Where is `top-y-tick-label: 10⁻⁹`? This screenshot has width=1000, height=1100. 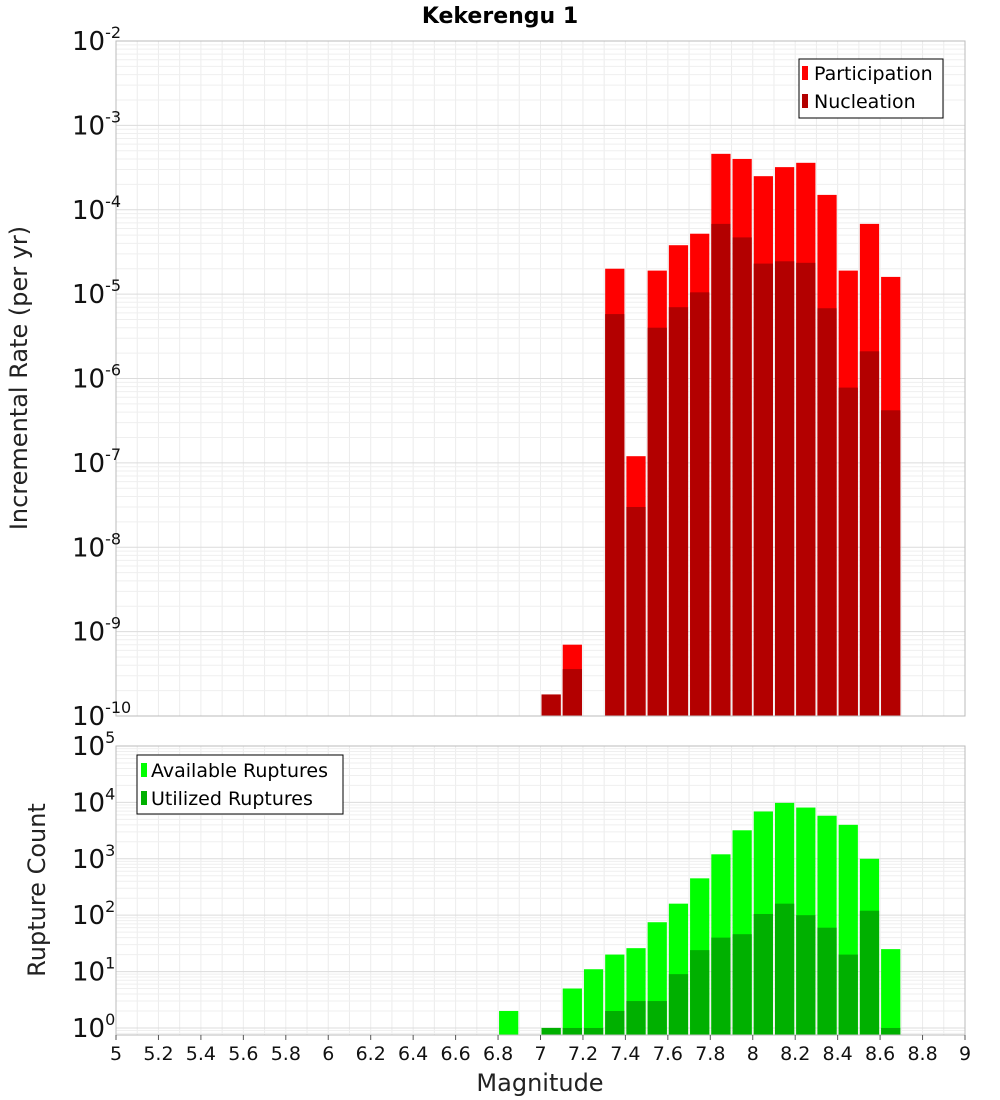 top-y-tick-label: 10⁻⁹ is located at coordinates (96, 631).